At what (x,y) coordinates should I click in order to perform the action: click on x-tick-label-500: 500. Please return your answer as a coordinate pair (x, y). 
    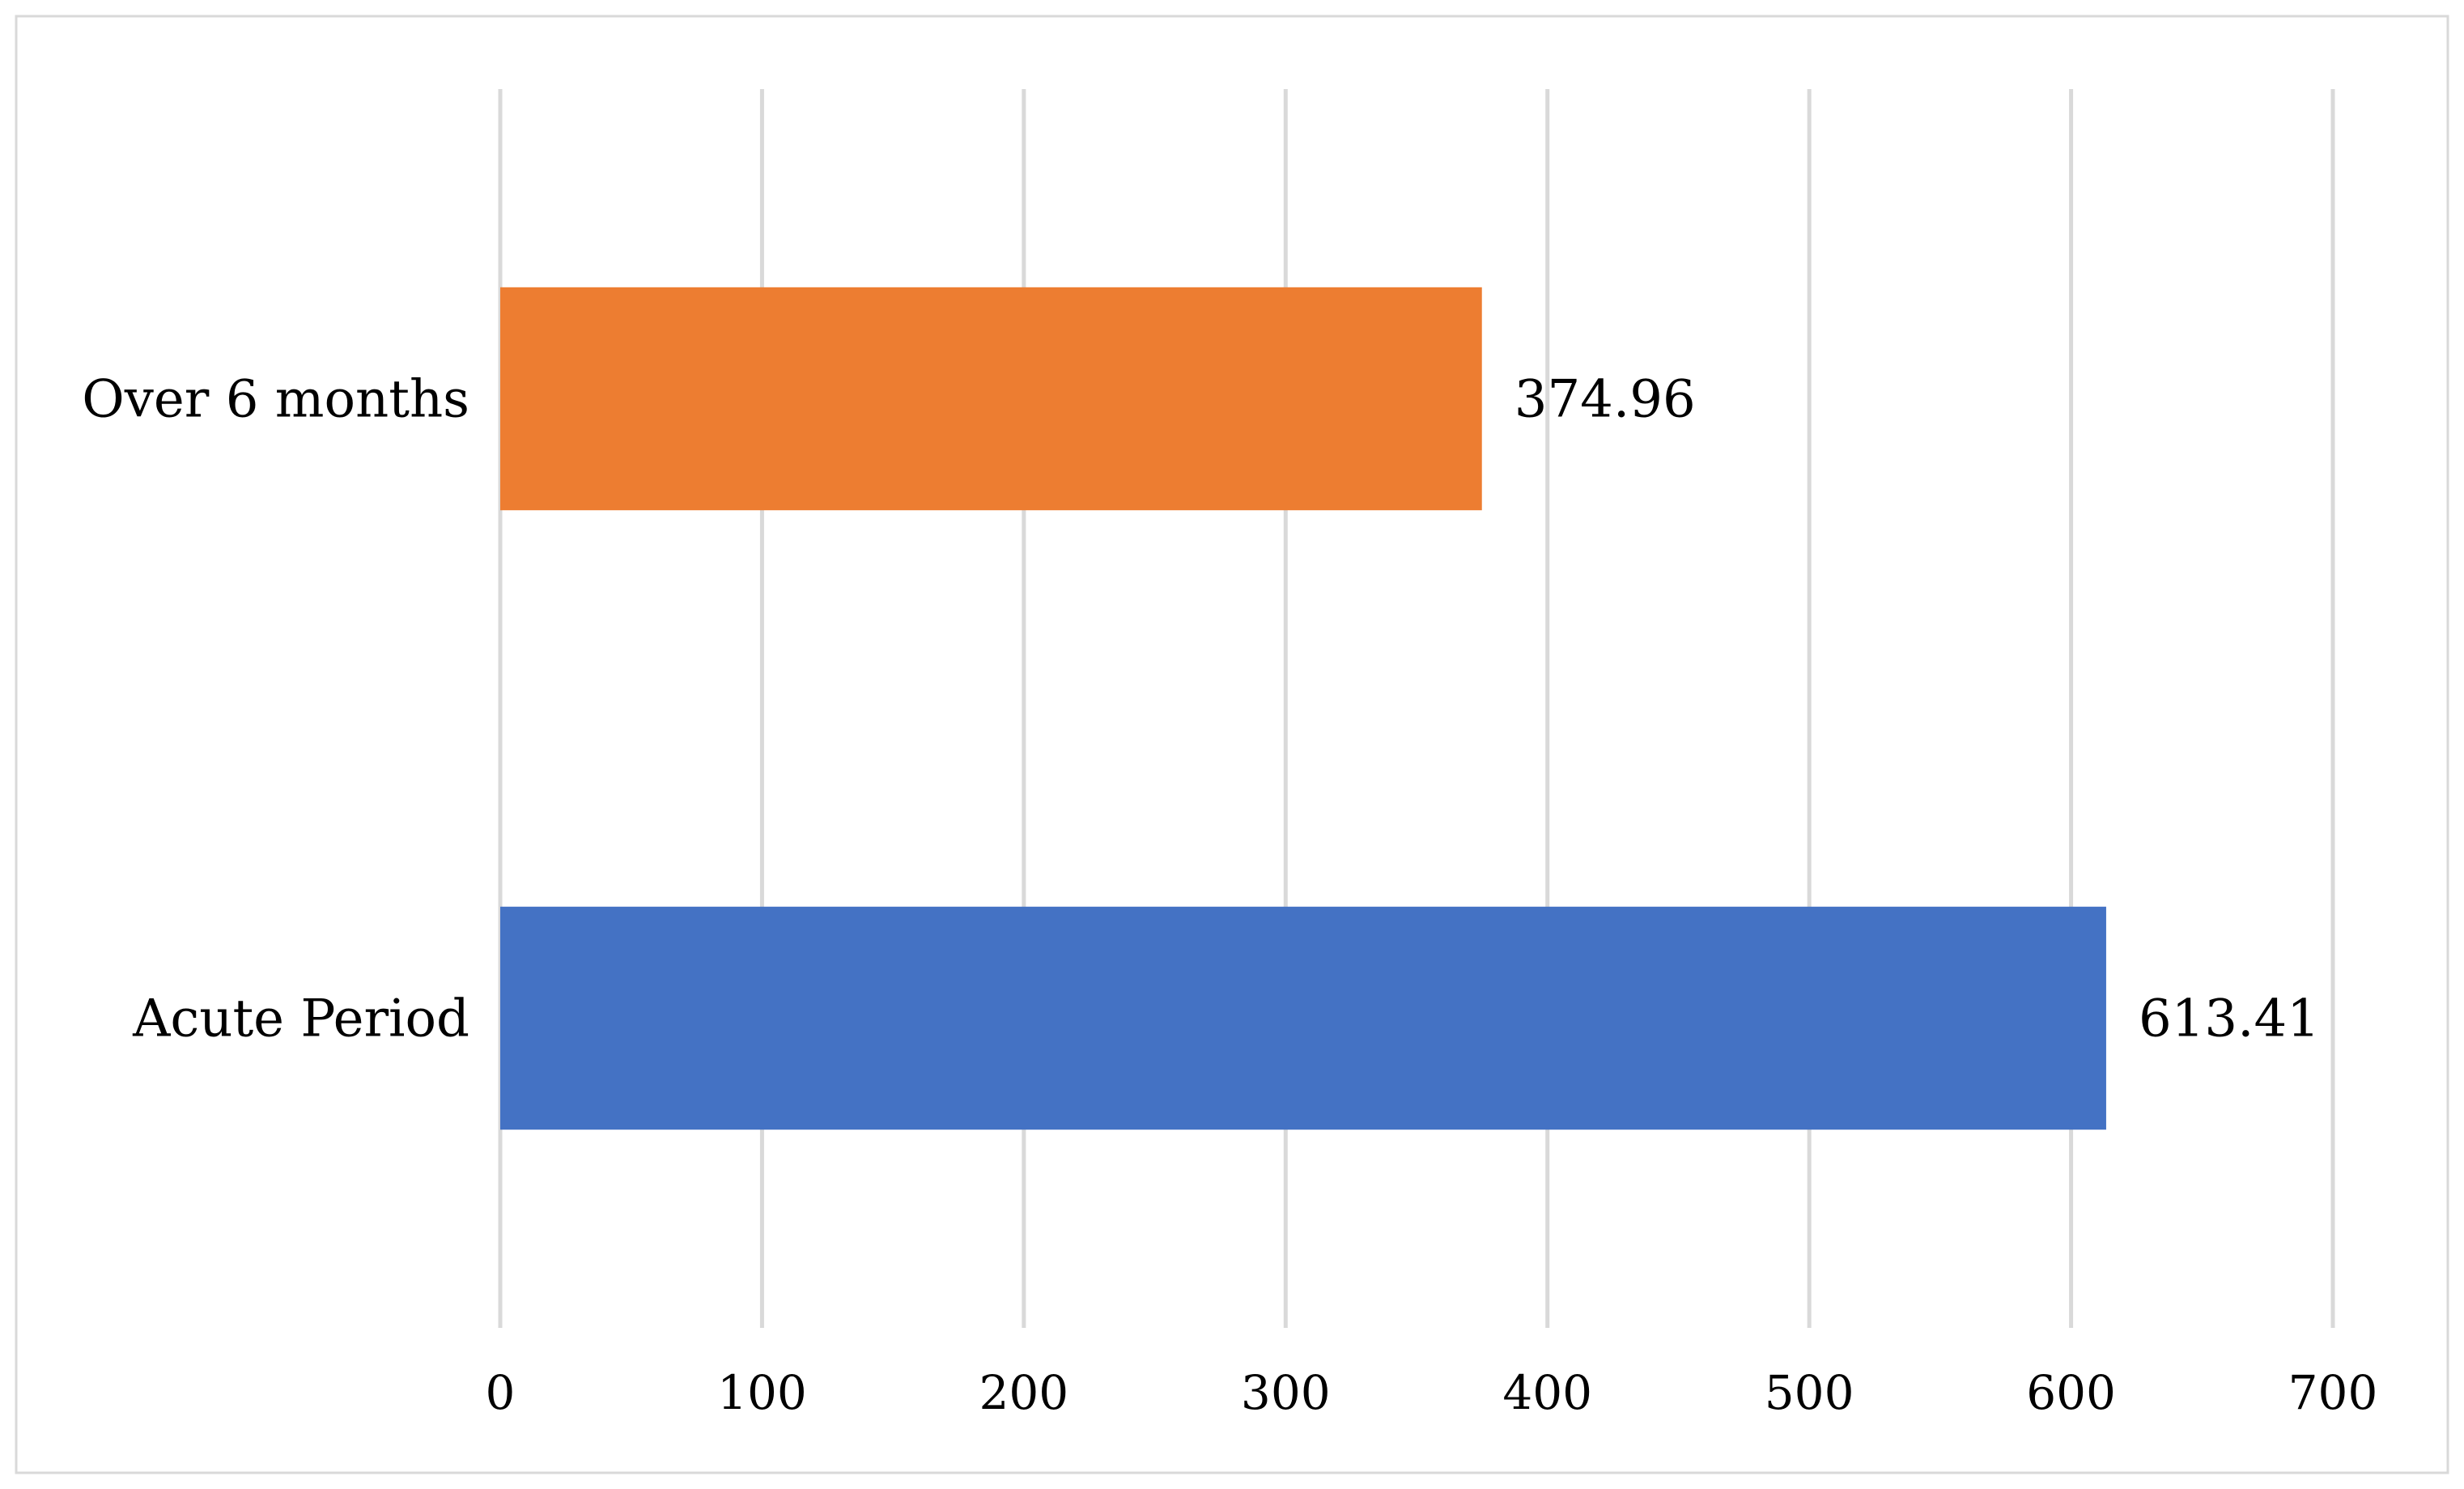
    Looking at the image, I should click on (1809, 1392).